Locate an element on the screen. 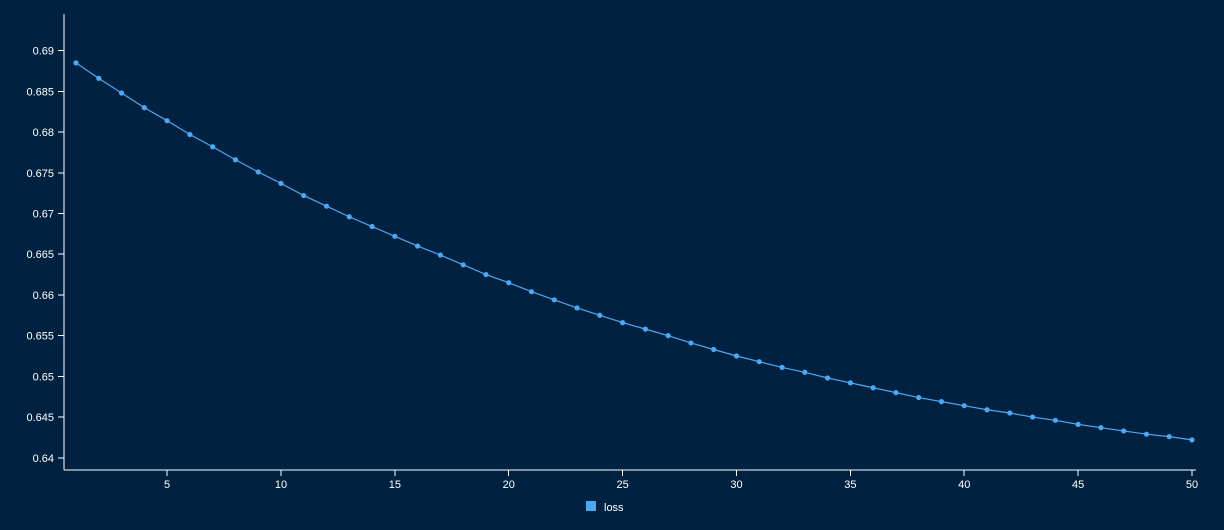 The image size is (1224, 530). x-axis: 5 10 15 20 25 30 35 40 45 50 is located at coordinates (631, 480).